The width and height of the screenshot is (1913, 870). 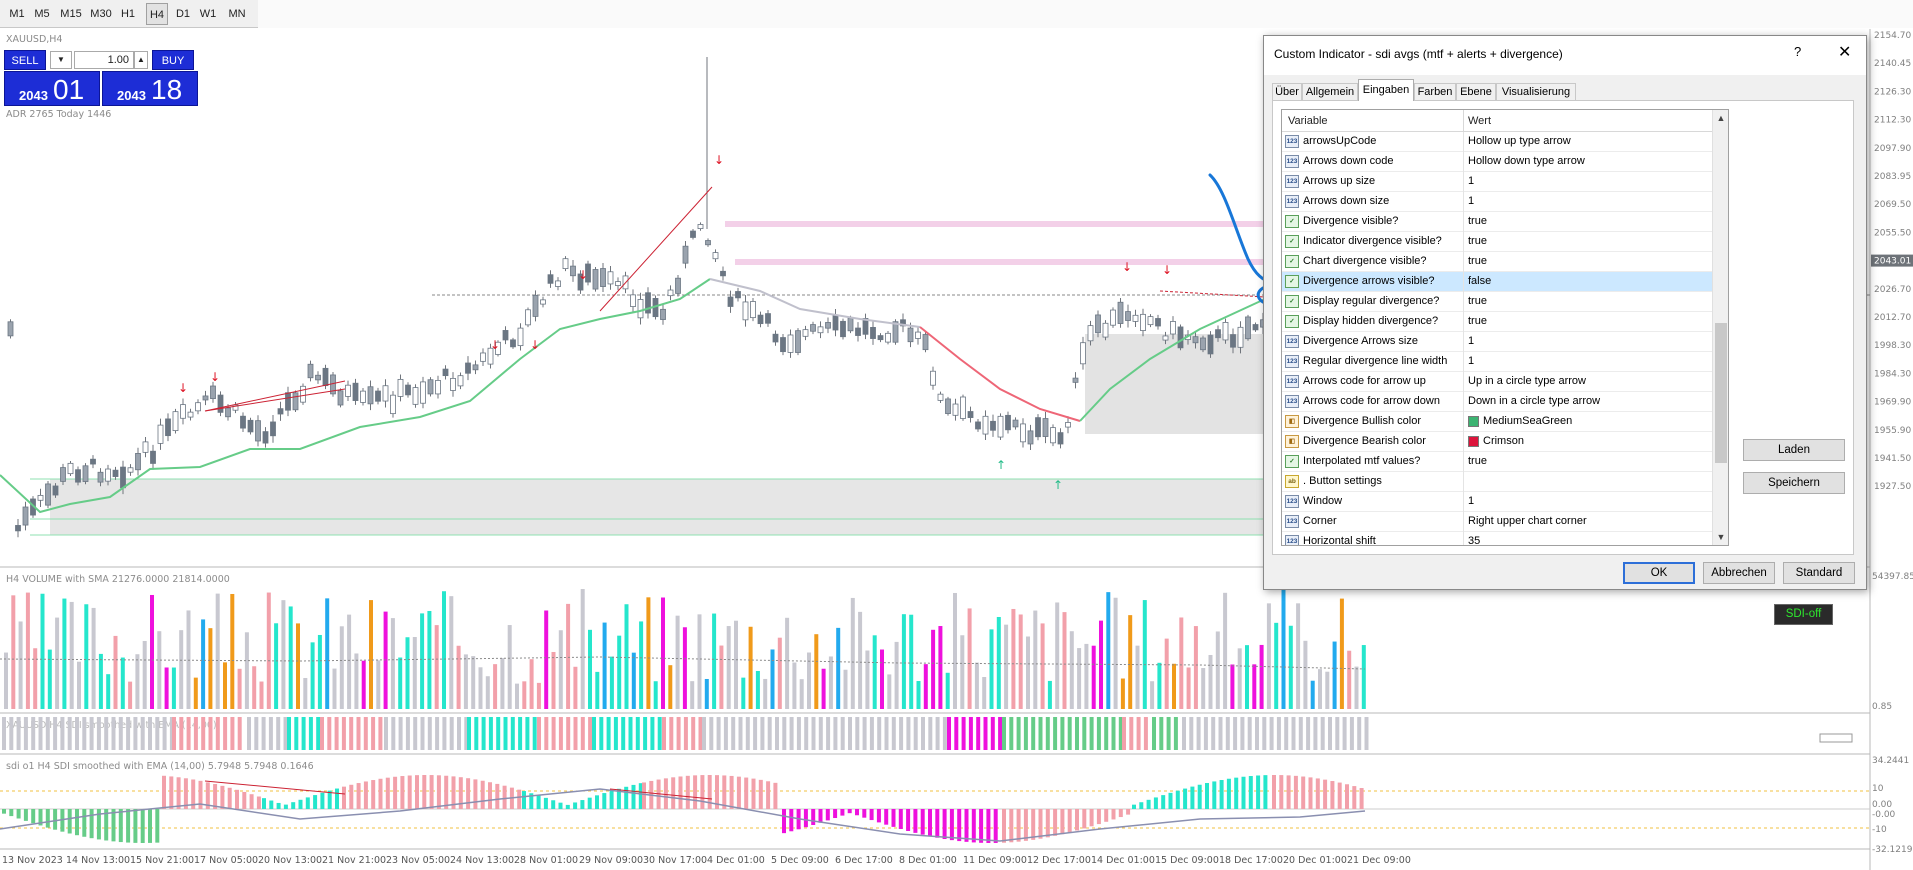 I want to click on input-row: ◧ Divergence Bearish color Crimson, so click(x=1497, y=442).